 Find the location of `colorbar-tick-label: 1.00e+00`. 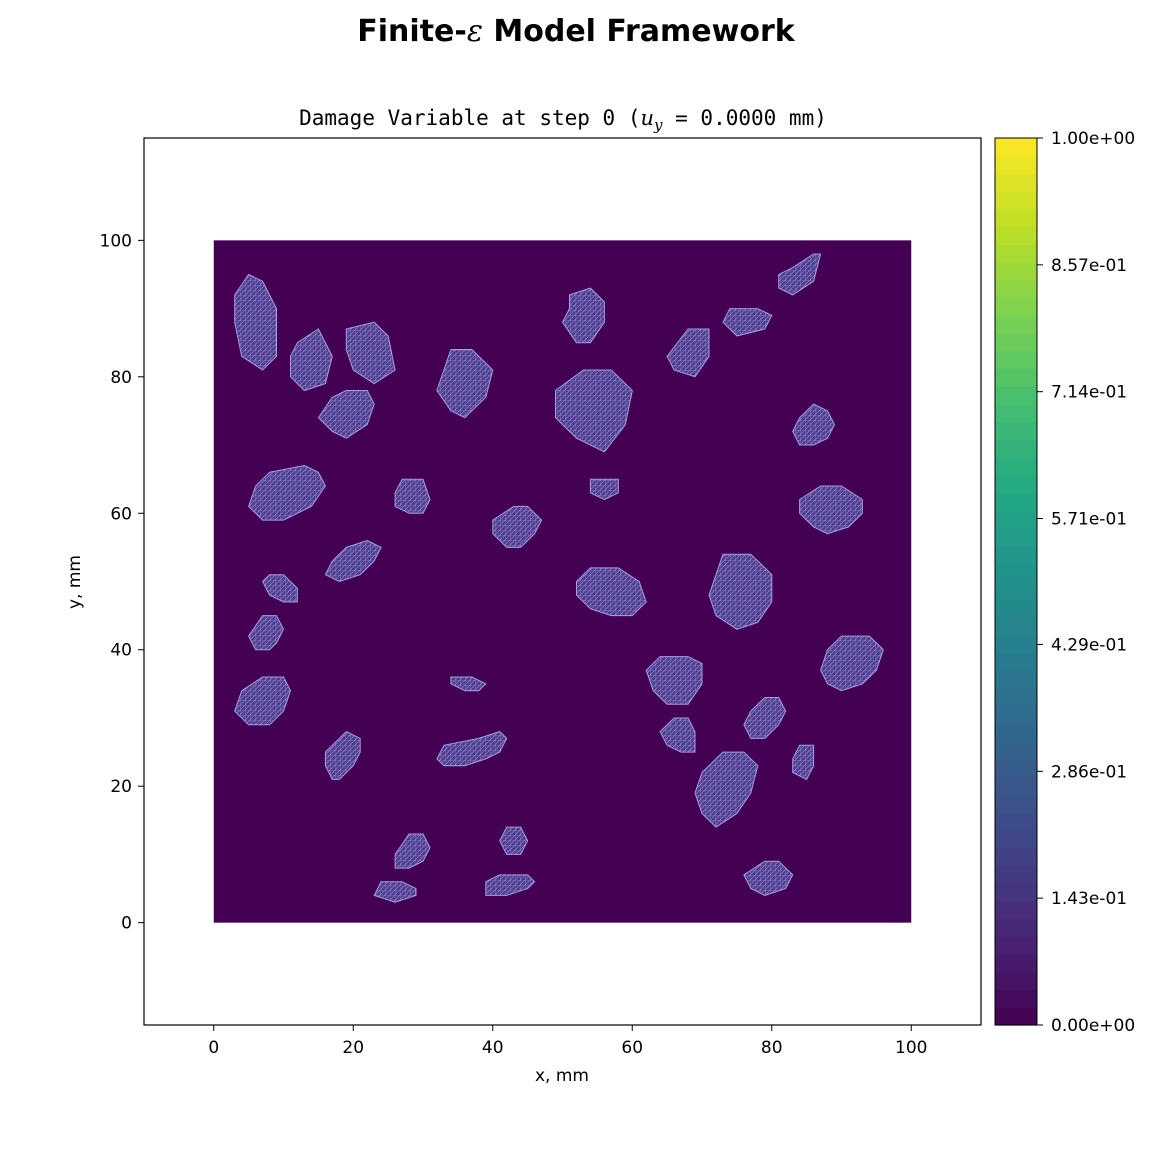

colorbar-tick-label: 1.00e+00 is located at coordinates (1093, 139).